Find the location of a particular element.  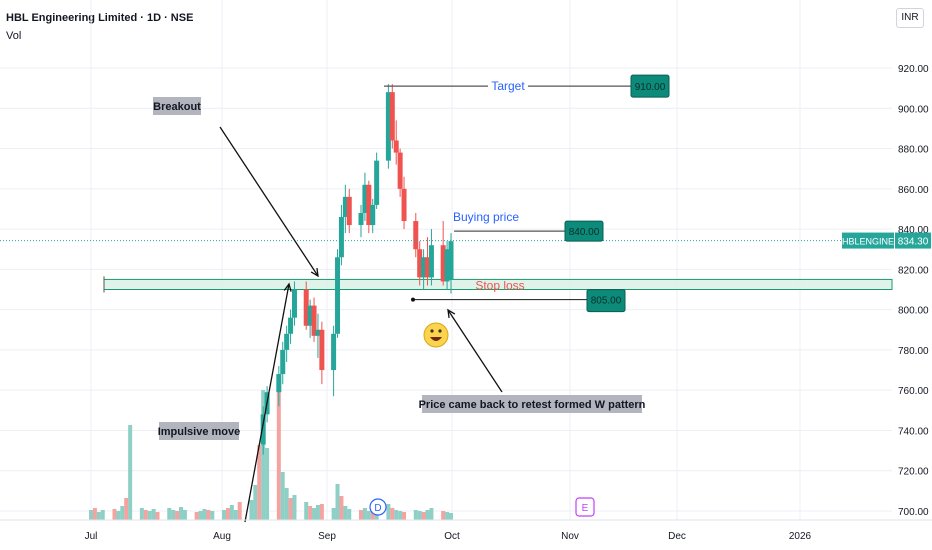

currency-button: INR is located at coordinates (910, 18).